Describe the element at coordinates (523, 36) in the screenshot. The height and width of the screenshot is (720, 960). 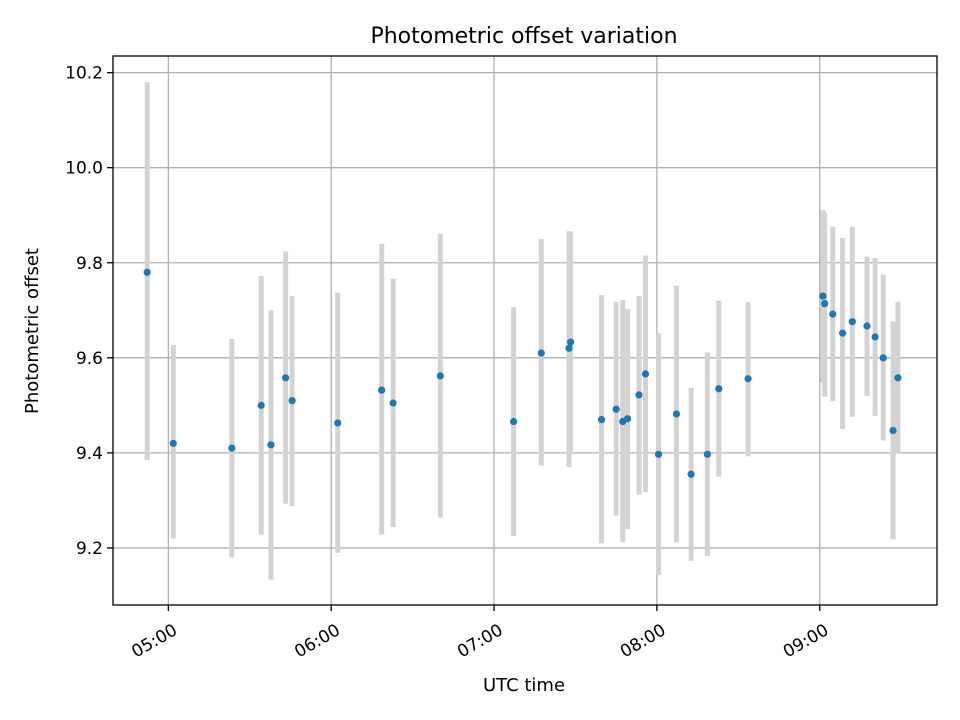
I see `chart-title: Photometric offset variation` at that location.